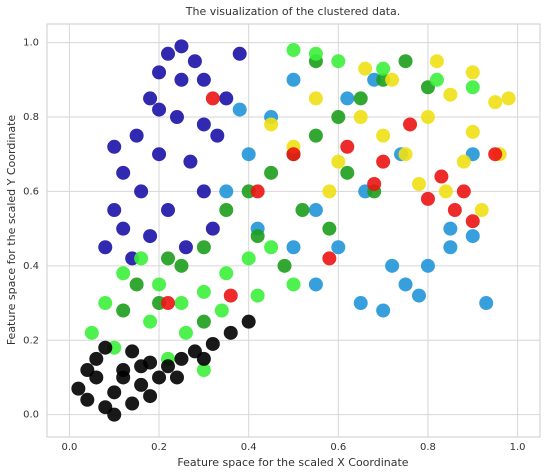 The height and width of the screenshot is (475, 550). Describe the element at coordinates (249, 447) in the screenshot. I see `x-tick-label: 0.4` at that location.